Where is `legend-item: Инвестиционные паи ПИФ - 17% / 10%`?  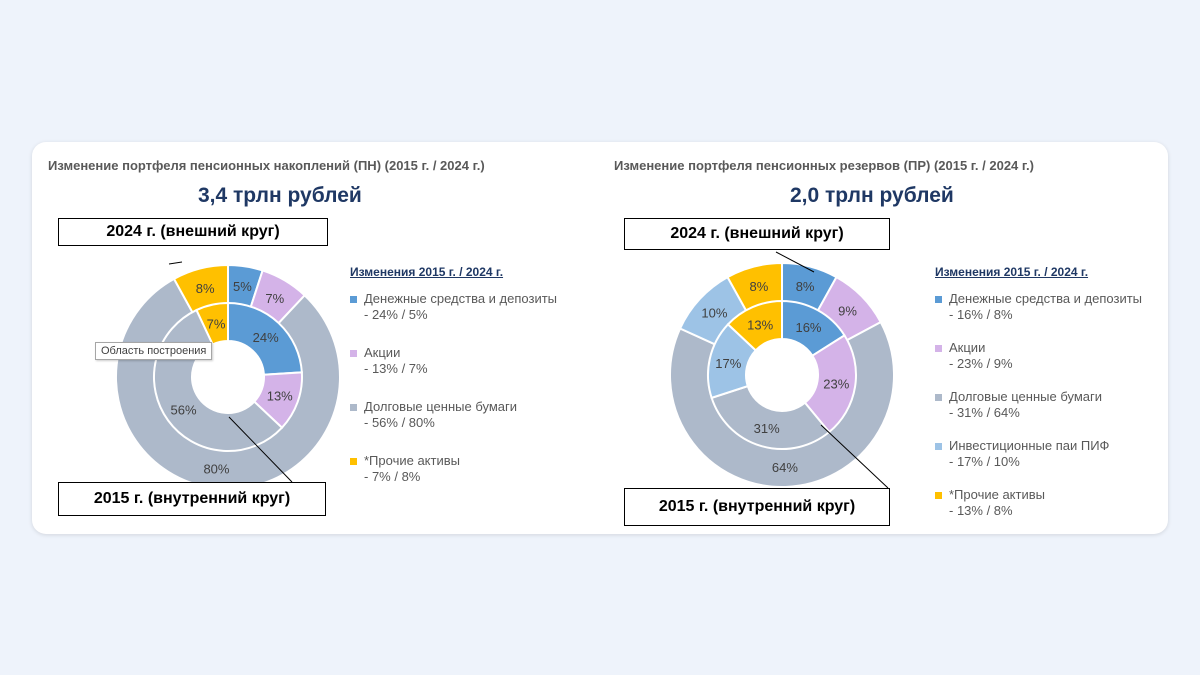 legend-item: Инвестиционные паи ПИФ - 17% / 10% is located at coordinates (1038, 454).